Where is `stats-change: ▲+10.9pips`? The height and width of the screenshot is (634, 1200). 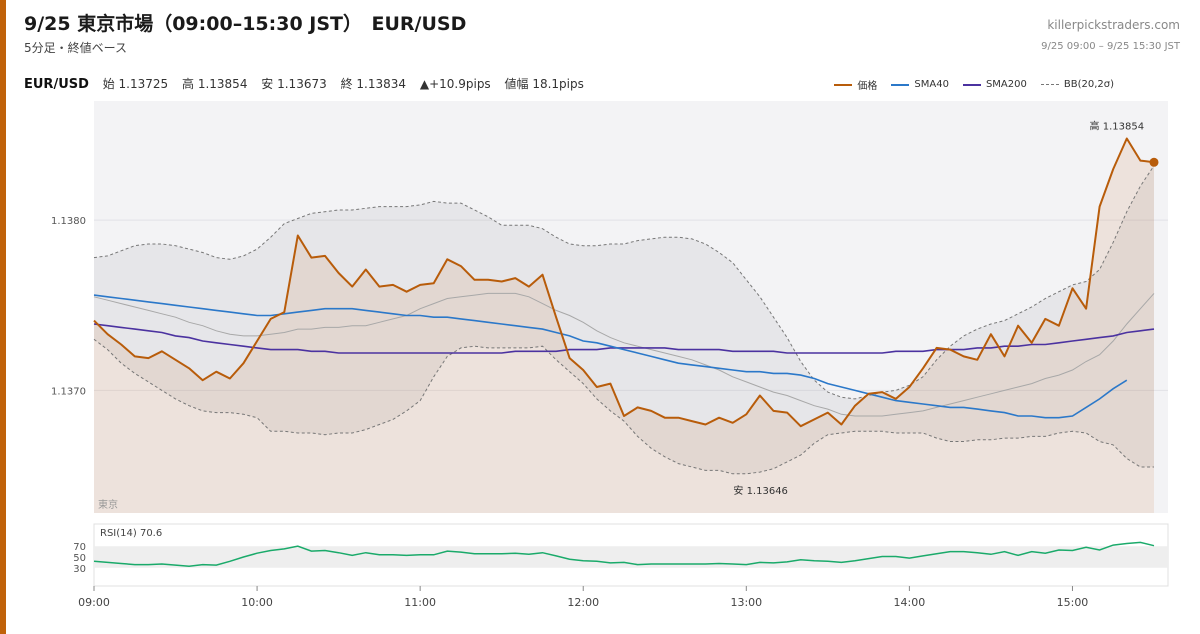
stats-change: ▲+10.9pips is located at coordinates (455, 84).